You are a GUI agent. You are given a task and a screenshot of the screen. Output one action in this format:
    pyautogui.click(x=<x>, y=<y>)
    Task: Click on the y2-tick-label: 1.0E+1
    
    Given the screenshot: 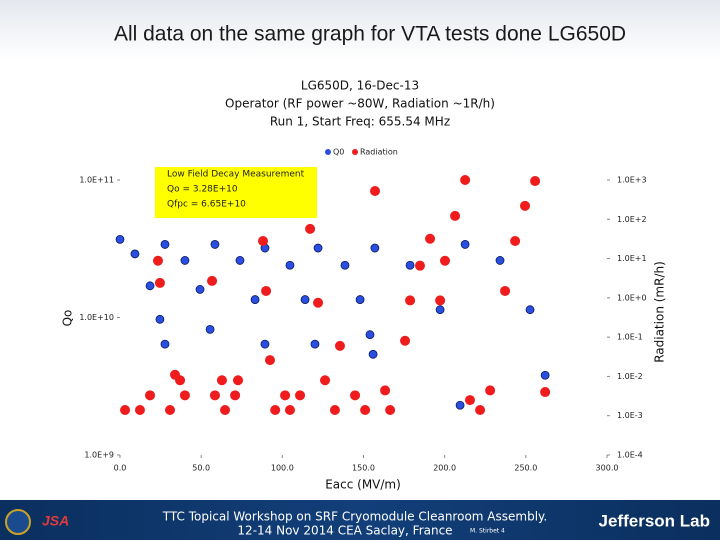 What is the action you would take?
    pyautogui.click(x=632, y=258)
    